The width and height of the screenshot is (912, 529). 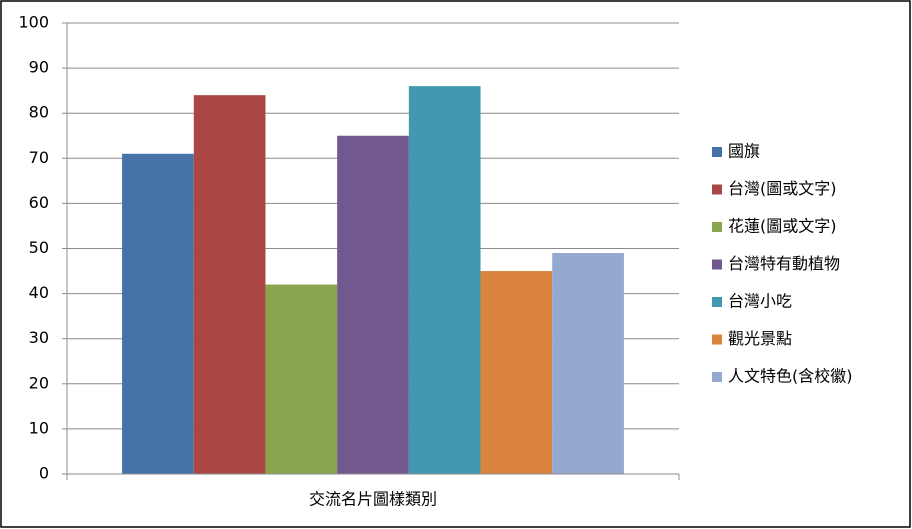 I want to click on legend-label: 觀光景點, so click(x=760, y=338).